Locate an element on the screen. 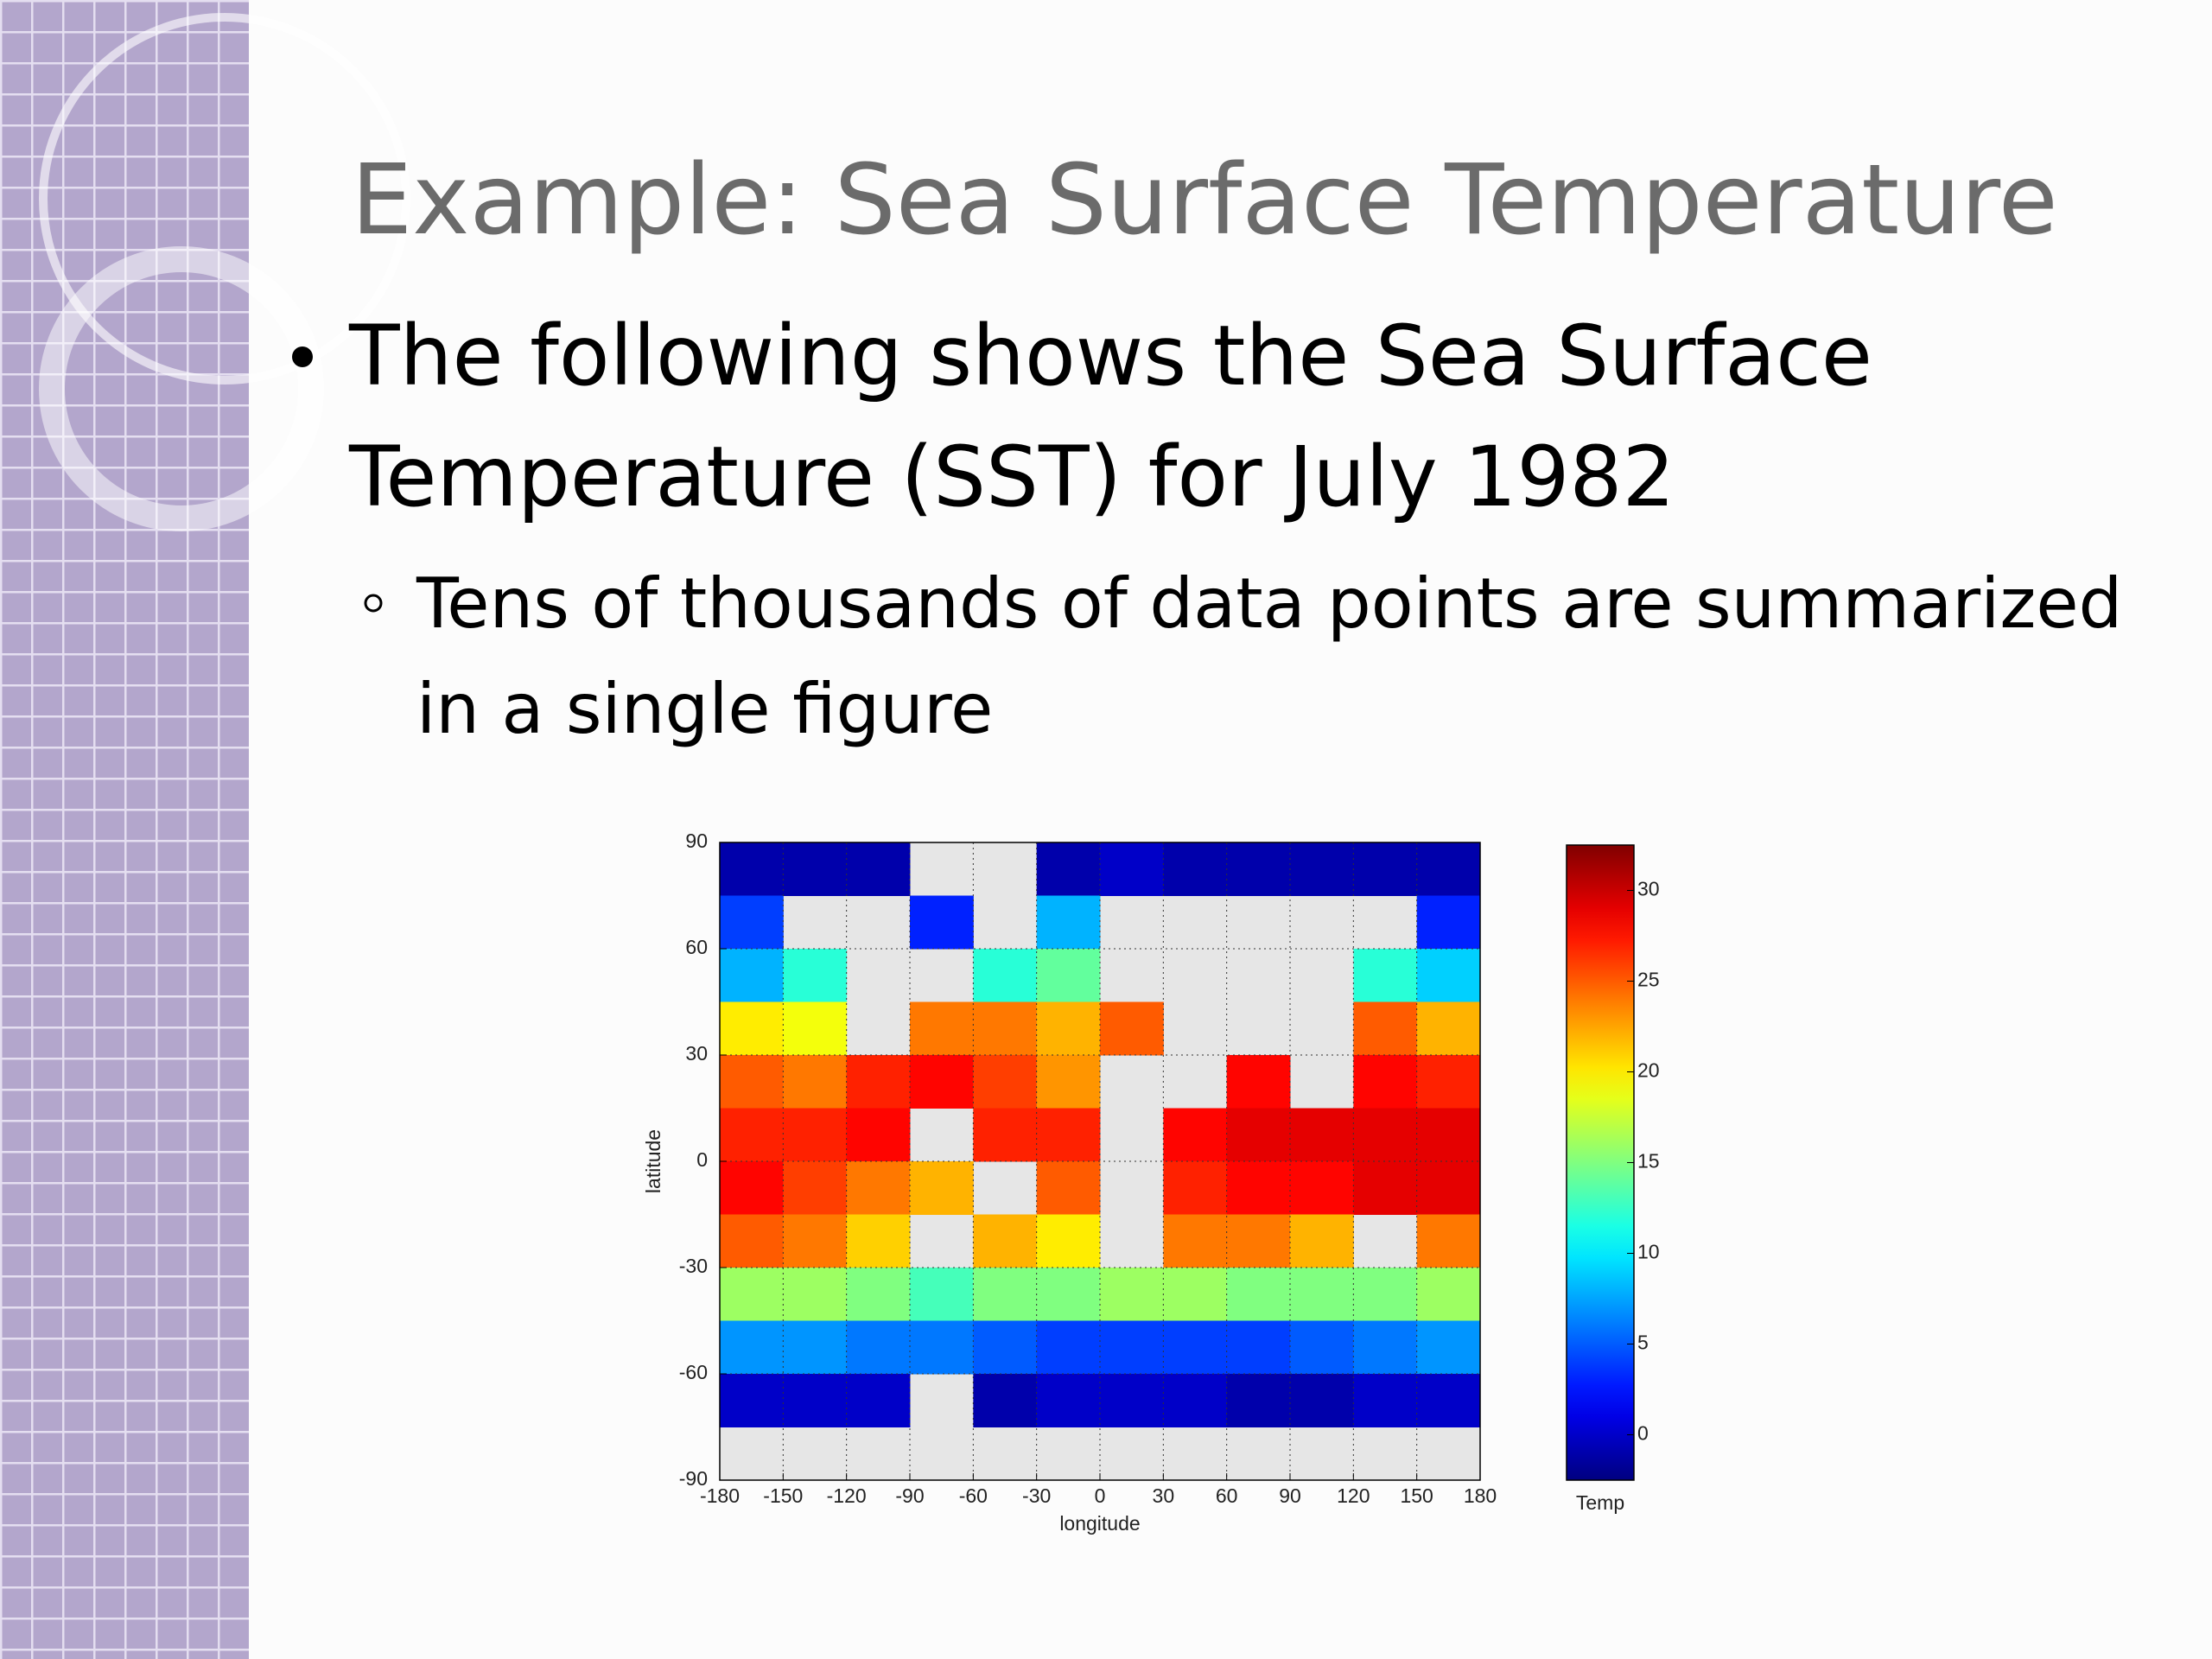 This screenshot has height=1659, width=2212. bullet-line: Temperature (SST) for July 1982 is located at coordinates (1011, 477).